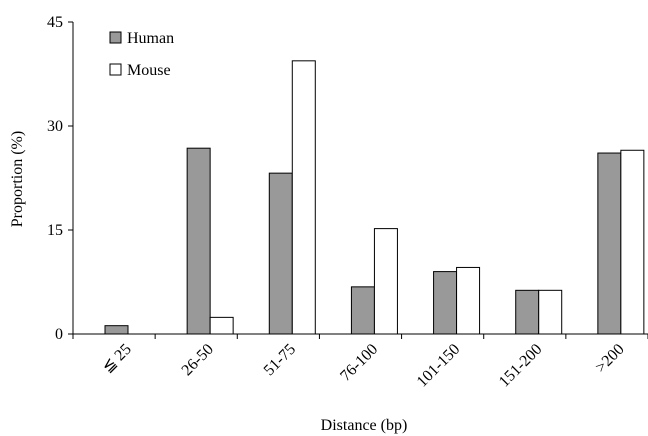 Image resolution: width=648 pixels, height=436 pixels. Describe the element at coordinates (150, 38) in the screenshot. I see `legend-label-human: Human` at that location.